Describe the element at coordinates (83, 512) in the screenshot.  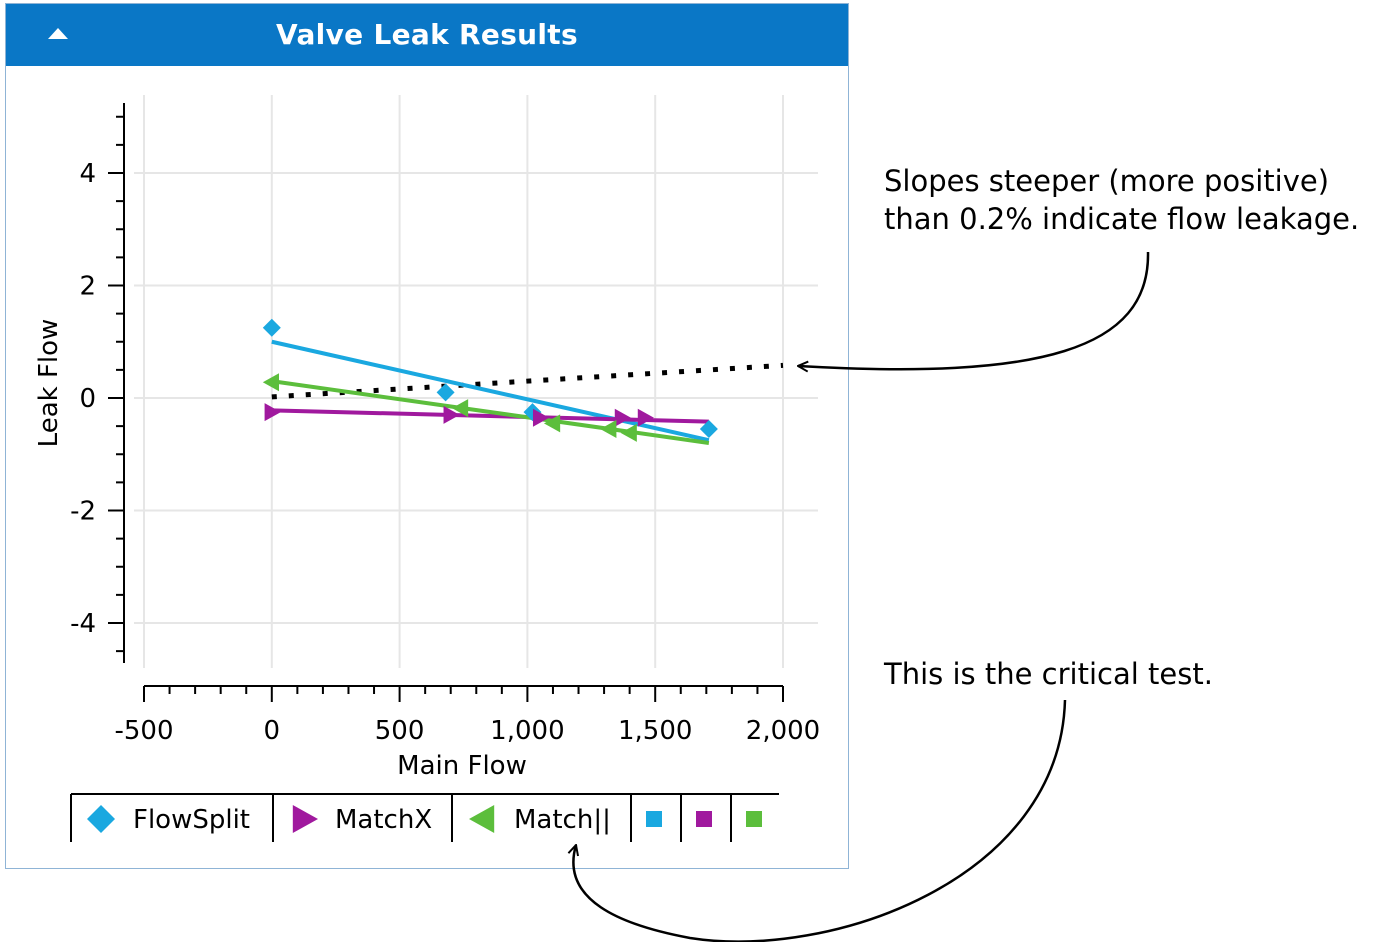
I see `y-tick-label: -2` at that location.